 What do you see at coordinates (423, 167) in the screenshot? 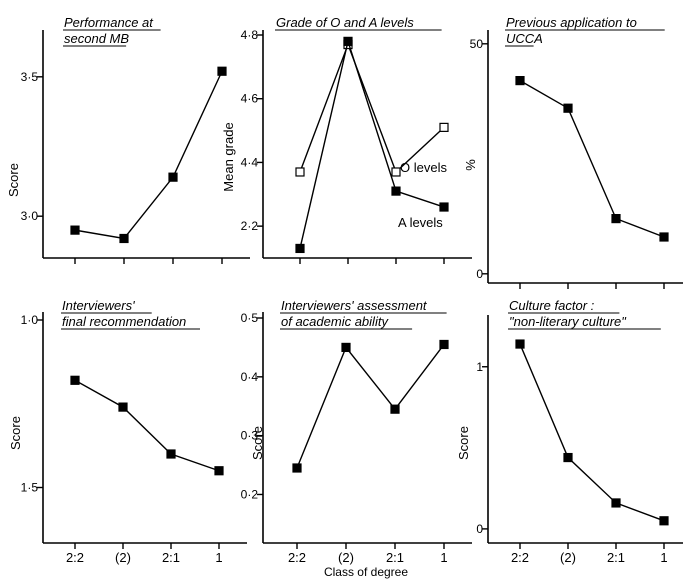
I see `series-label-o-levels: O levels` at bounding box center [423, 167].